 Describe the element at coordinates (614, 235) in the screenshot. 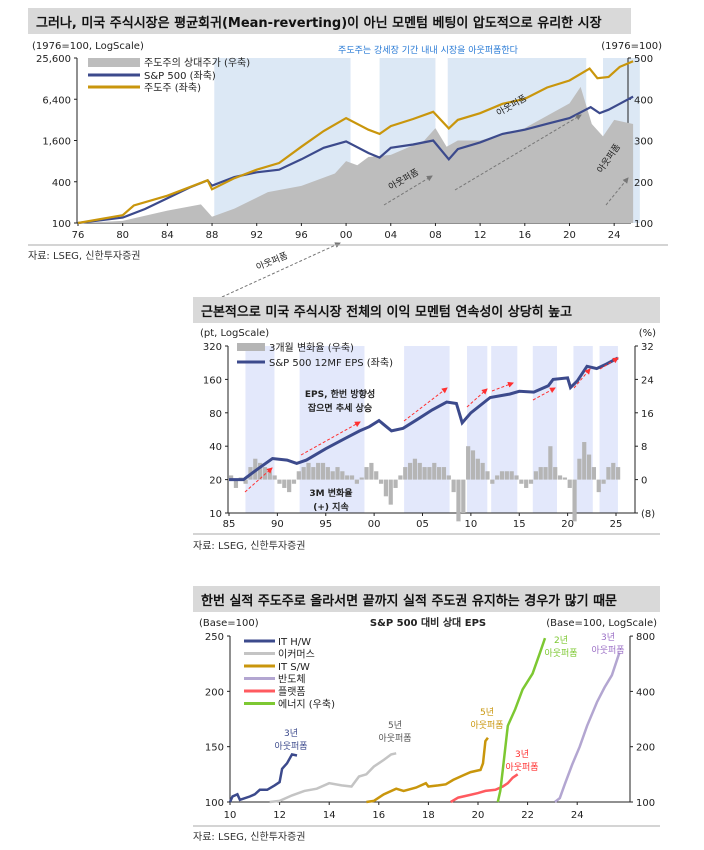

I see `x-tick-label: 24` at that location.